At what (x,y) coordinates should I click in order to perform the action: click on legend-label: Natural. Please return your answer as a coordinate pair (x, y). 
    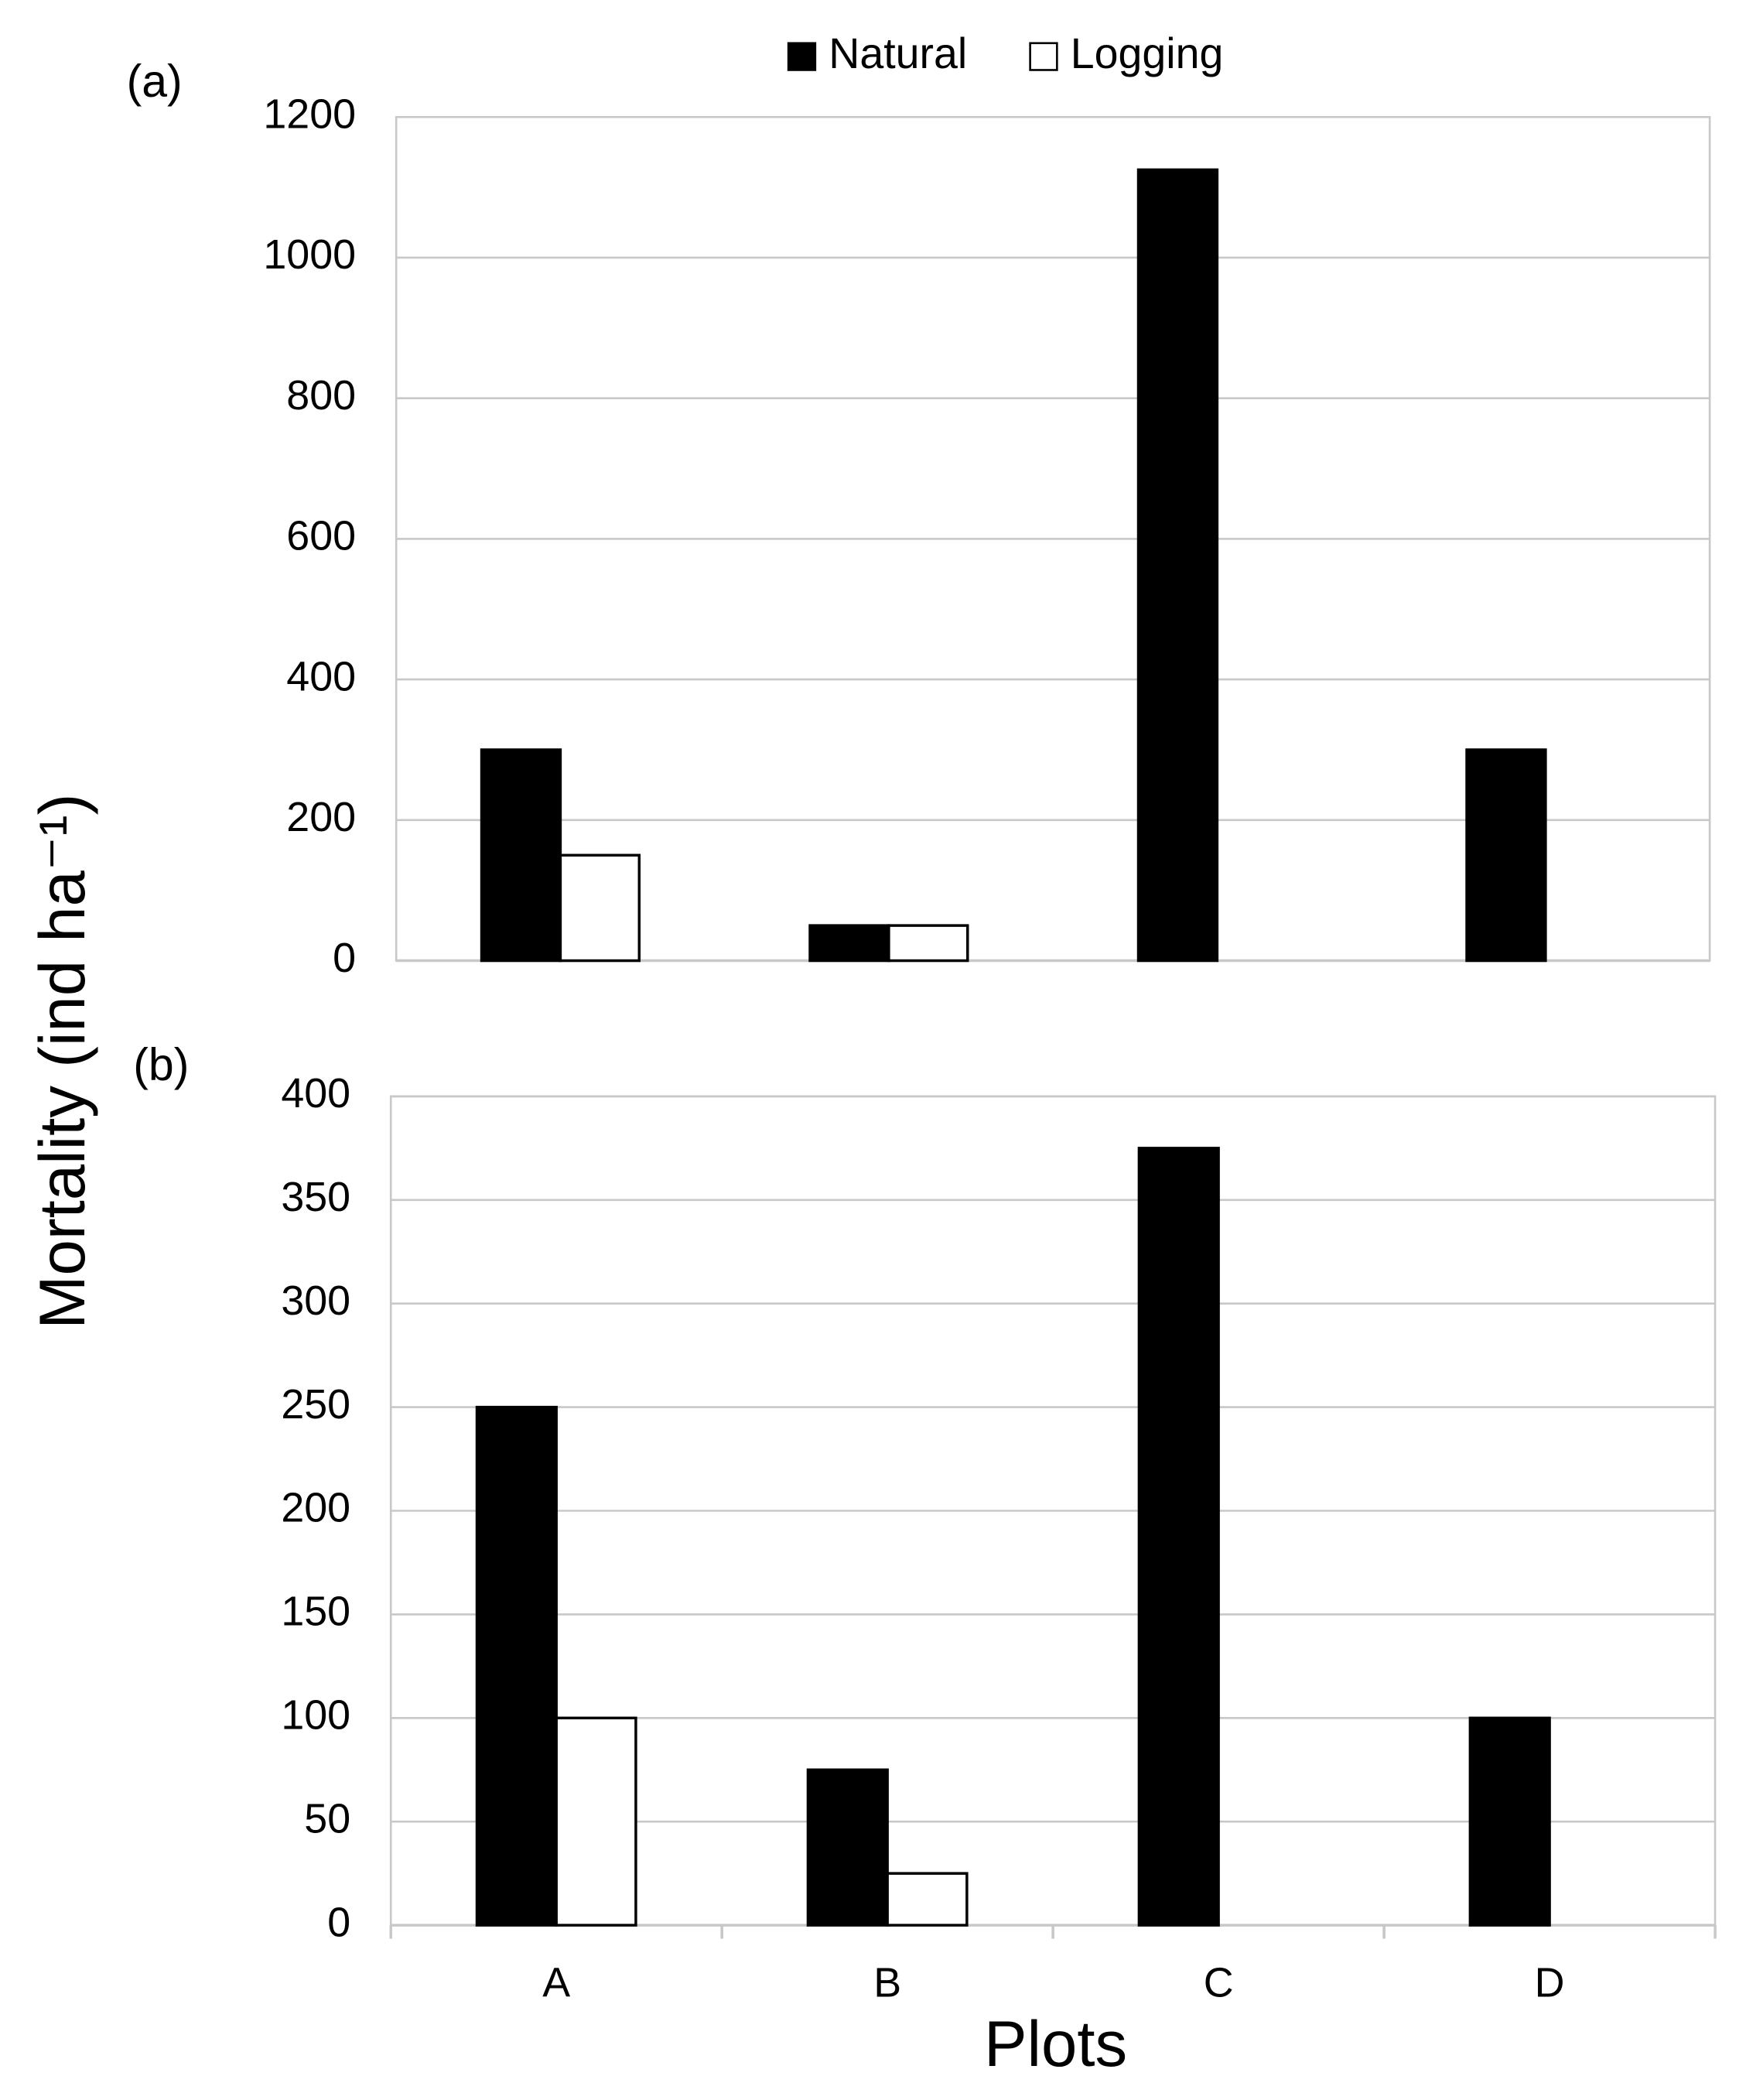
    Looking at the image, I should click on (898, 53).